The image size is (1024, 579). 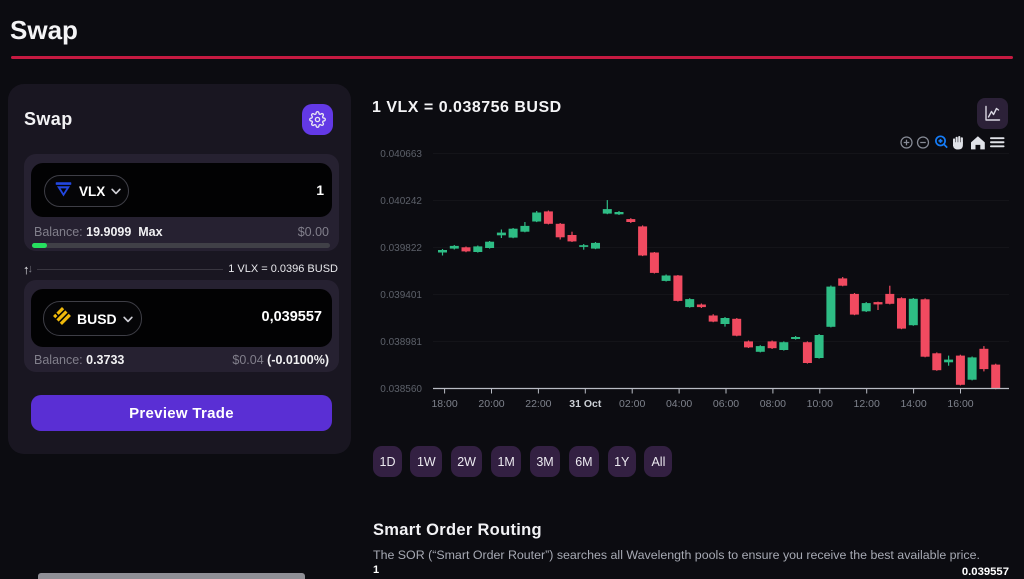 What do you see at coordinates (401, 201) in the screenshot?
I see `svg-text: 0.040242` at bounding box center [401, 201].